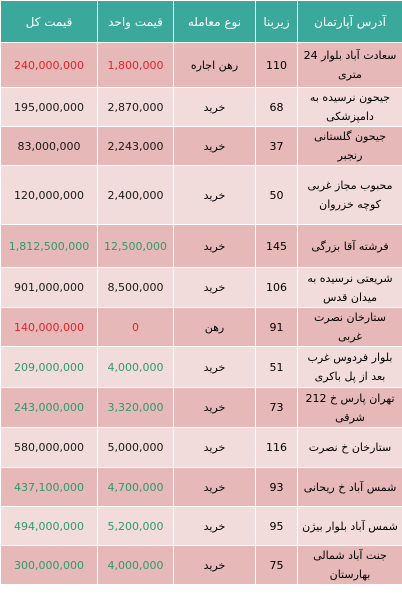  What do you see at coordinates (349, 327) in the screenshot?
I see `address: ستارخان نصرت غربی` at bounding box center [349, 327].